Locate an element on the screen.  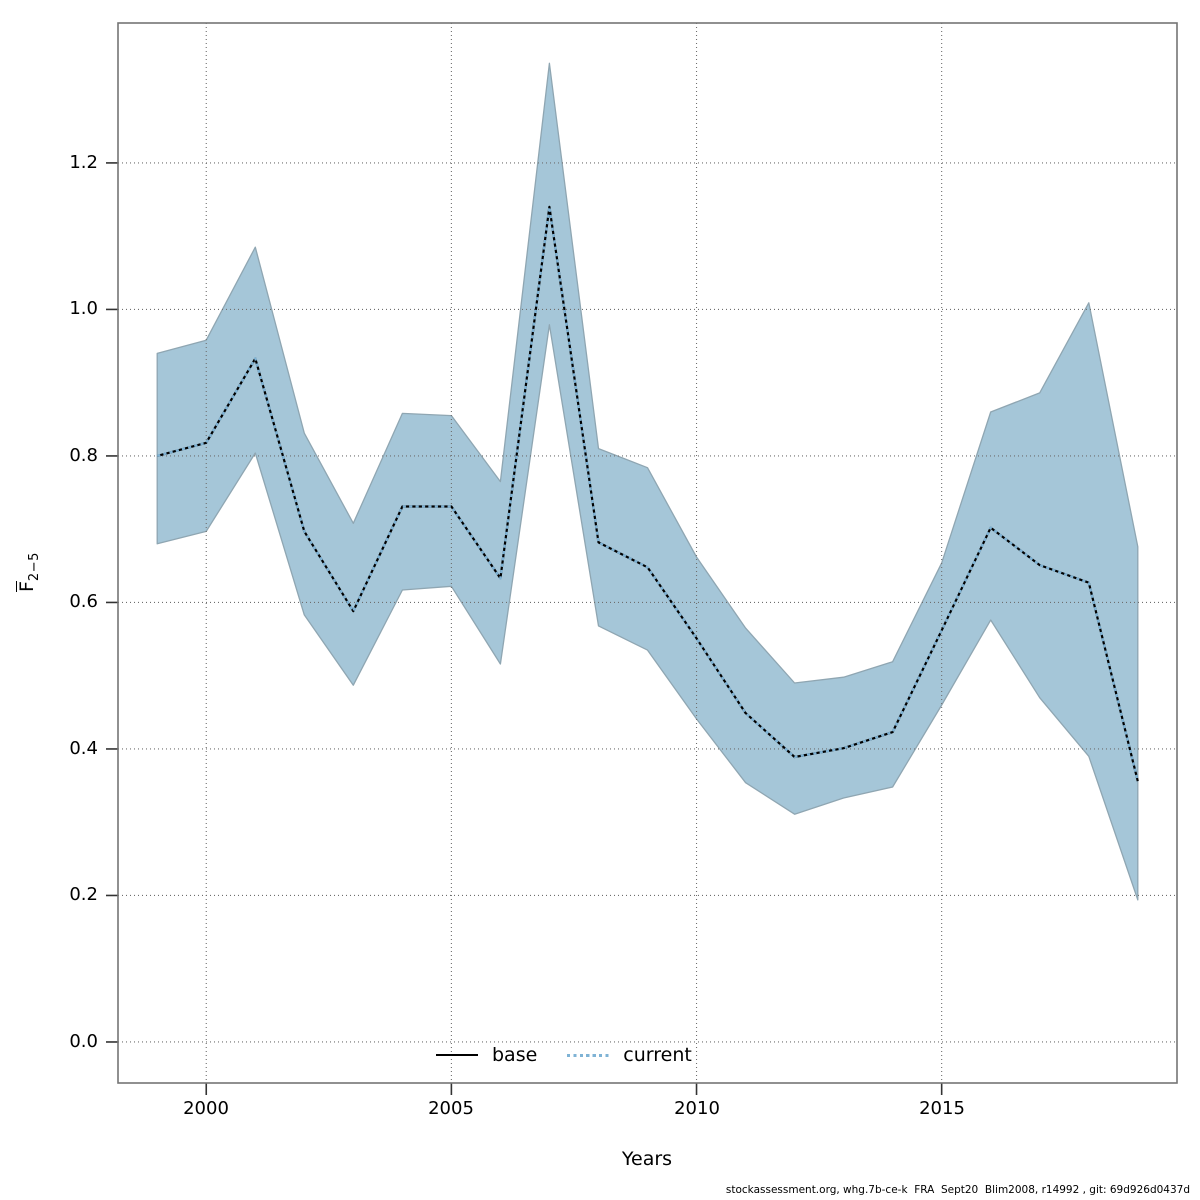
current-line-sample is located at coordinates (588, 1055).